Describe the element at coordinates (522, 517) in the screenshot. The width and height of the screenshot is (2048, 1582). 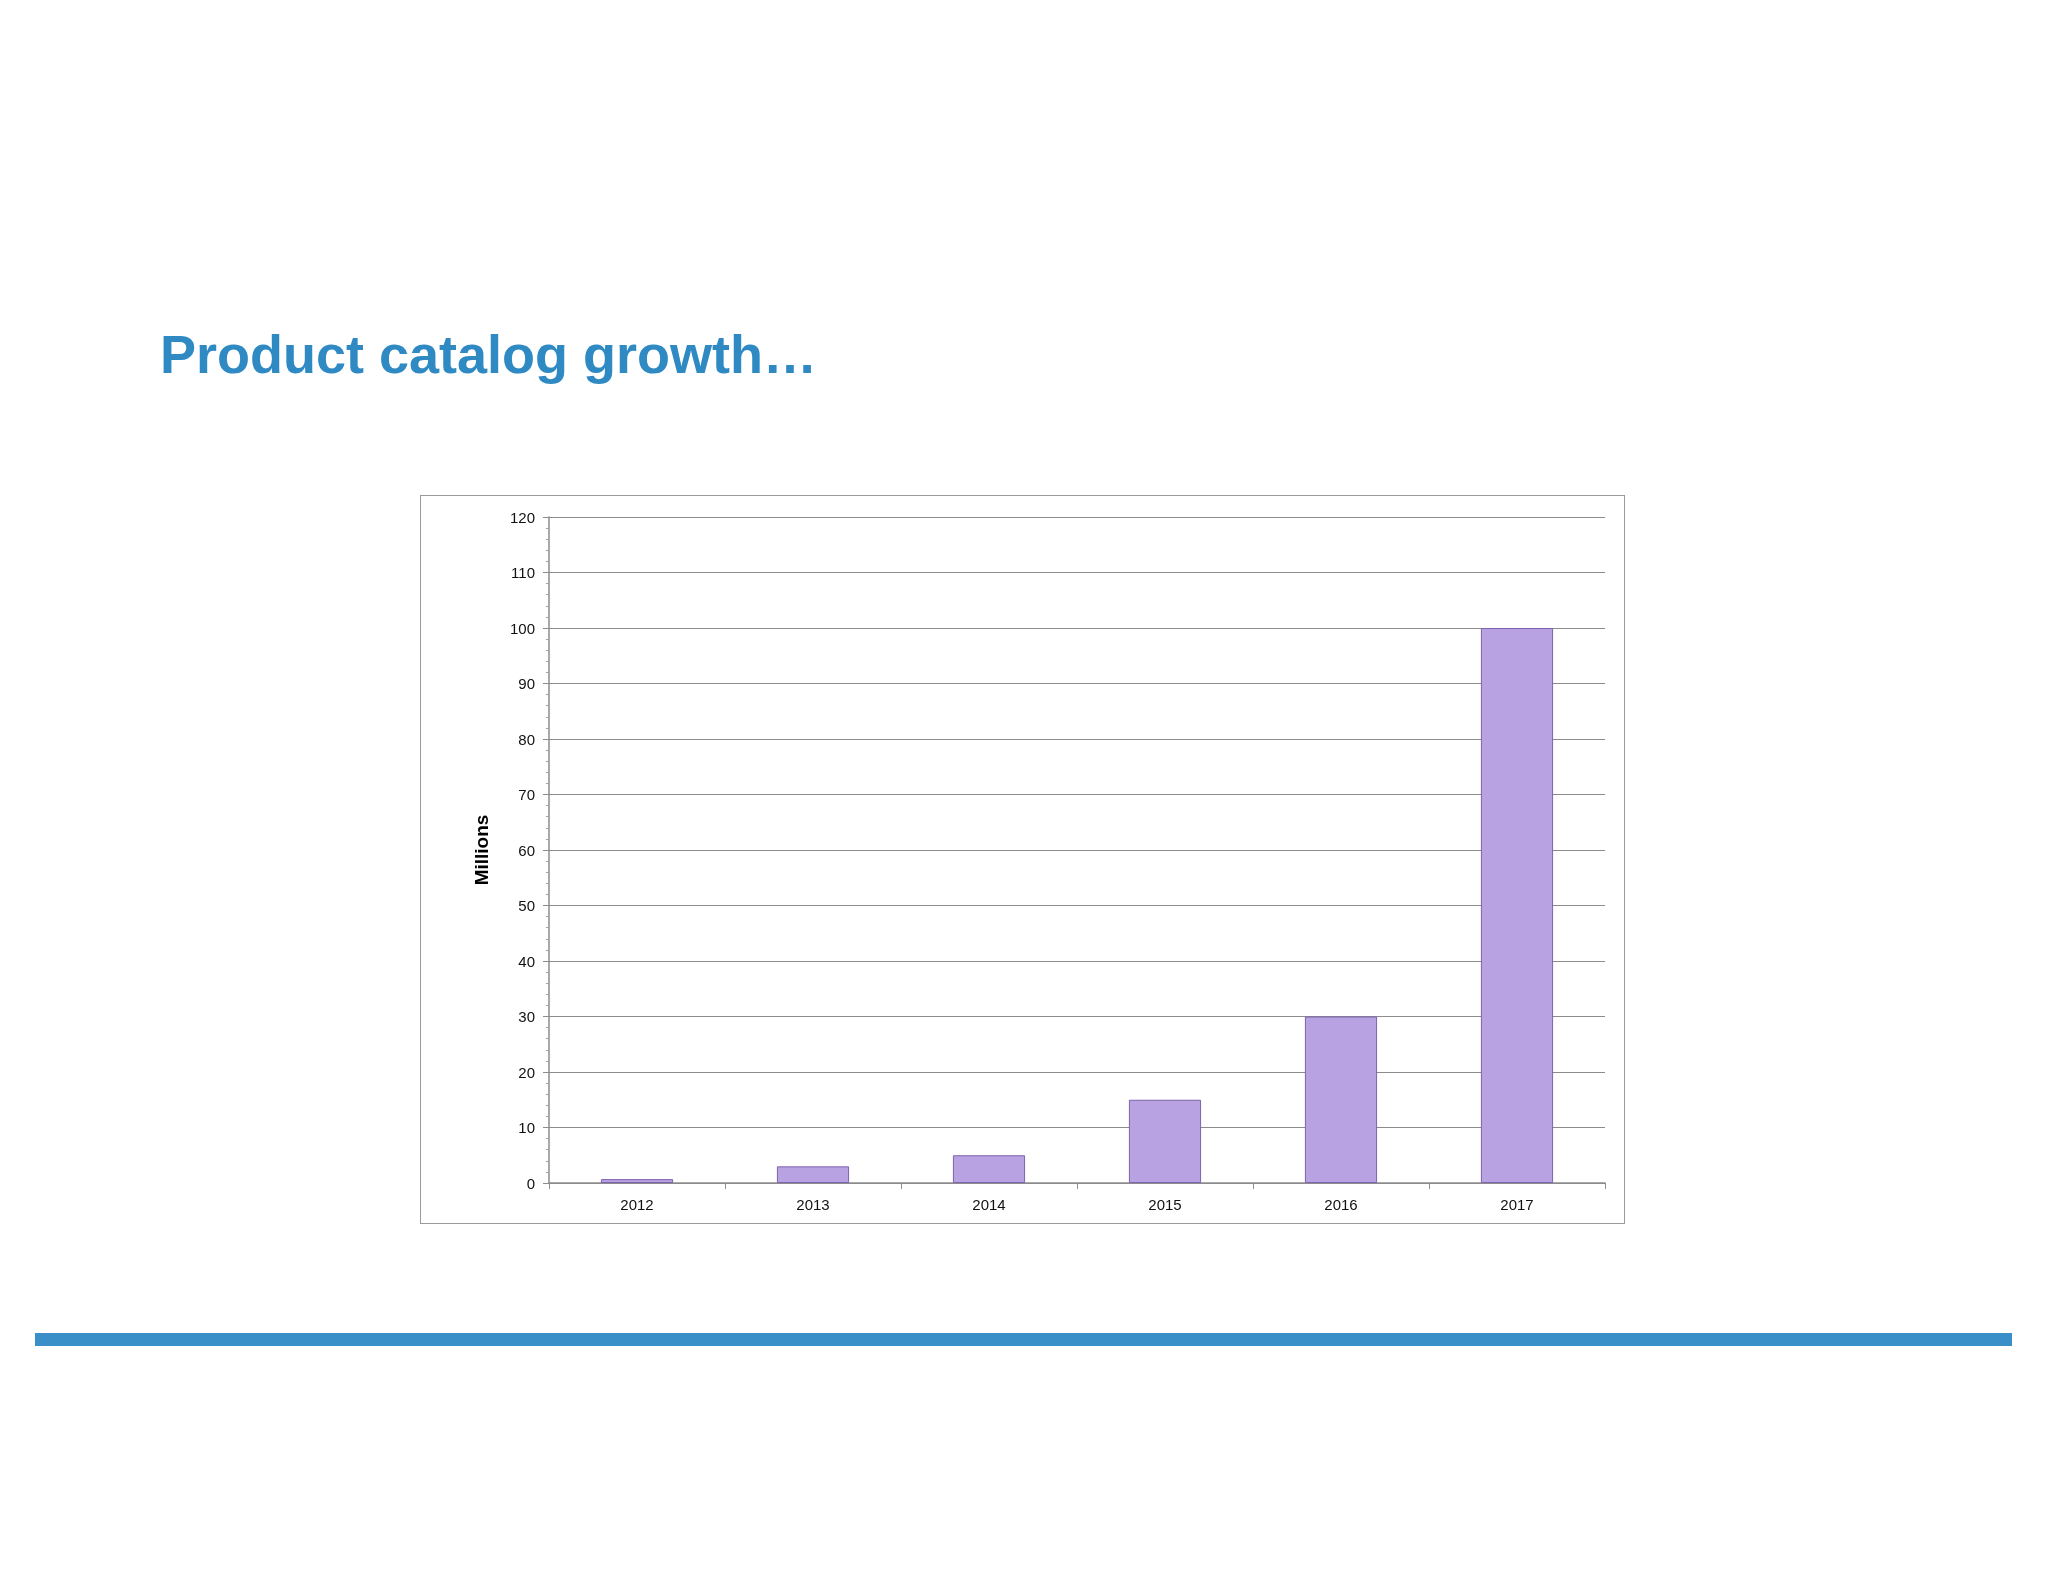
I see `y-tick-label: 120` at that location.